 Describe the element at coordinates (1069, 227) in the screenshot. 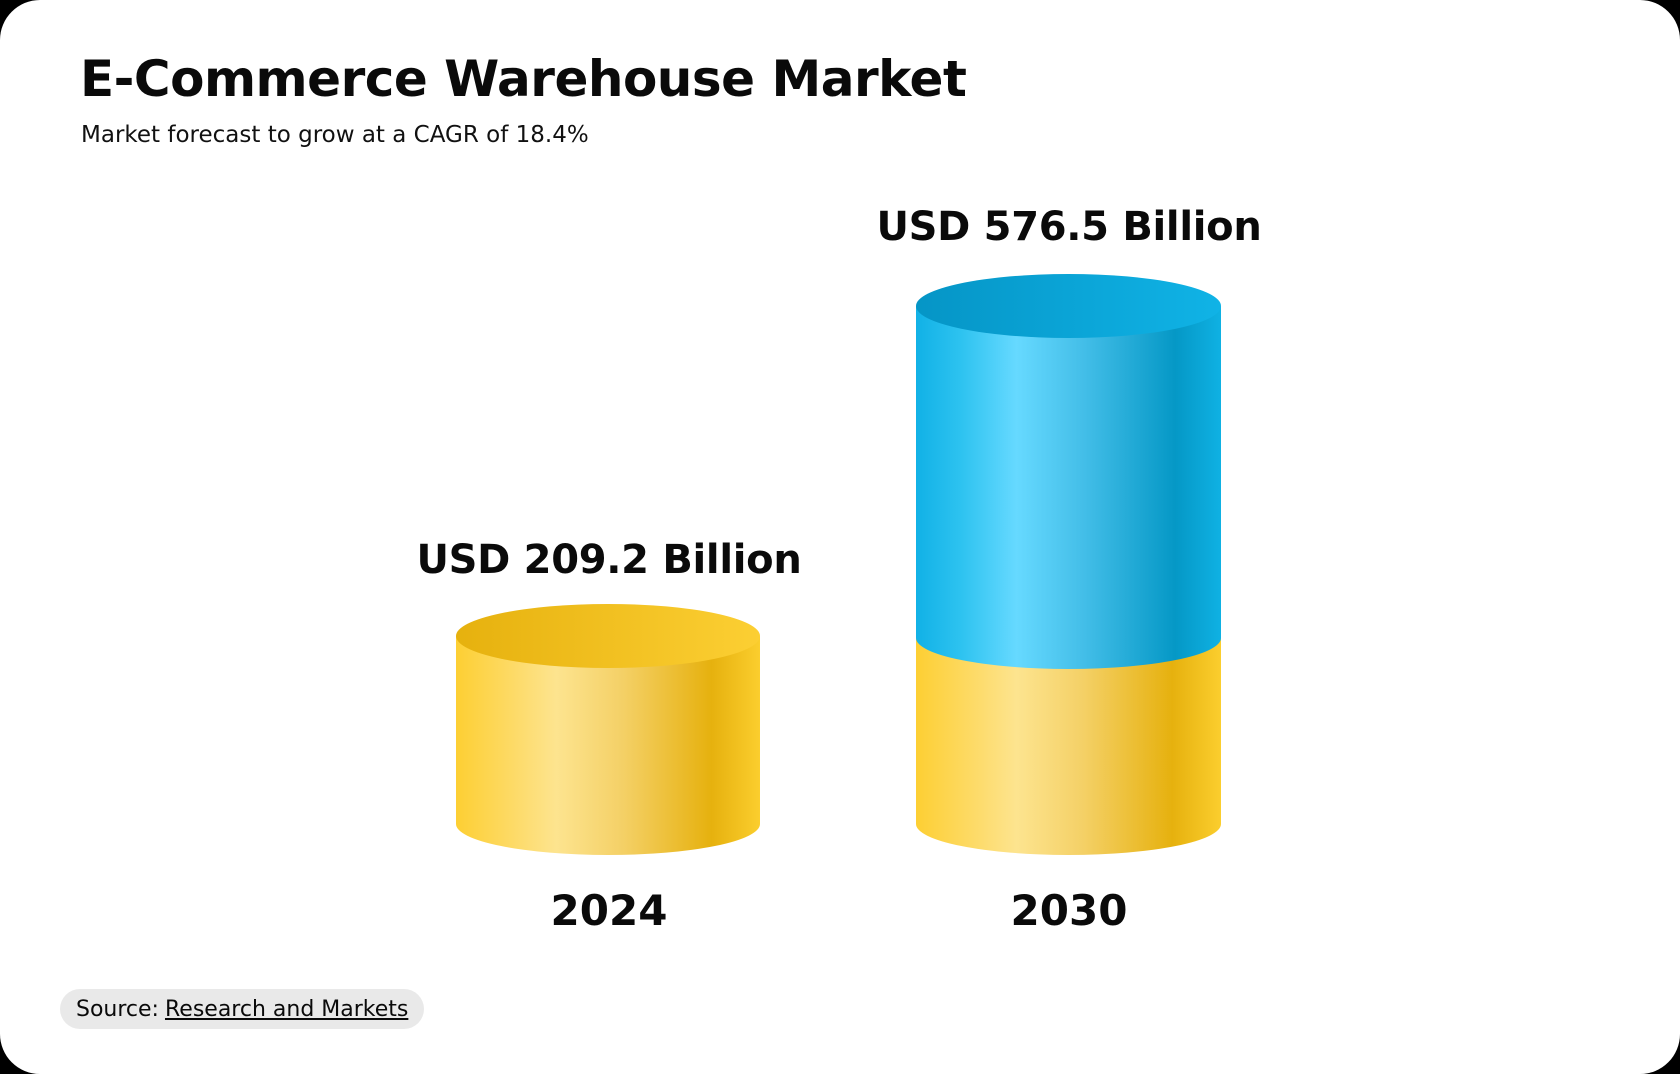

I see `value-label-2030: USD 576.5 Billion` at that location.